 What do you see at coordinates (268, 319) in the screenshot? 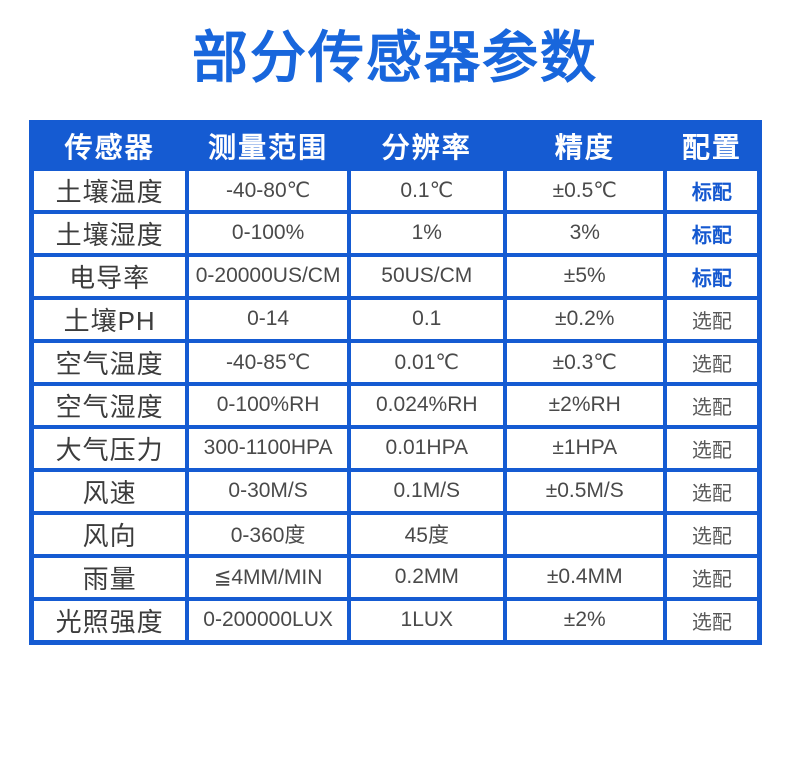
I see `cell-range: 0-14` at bounding box center [268, 319].